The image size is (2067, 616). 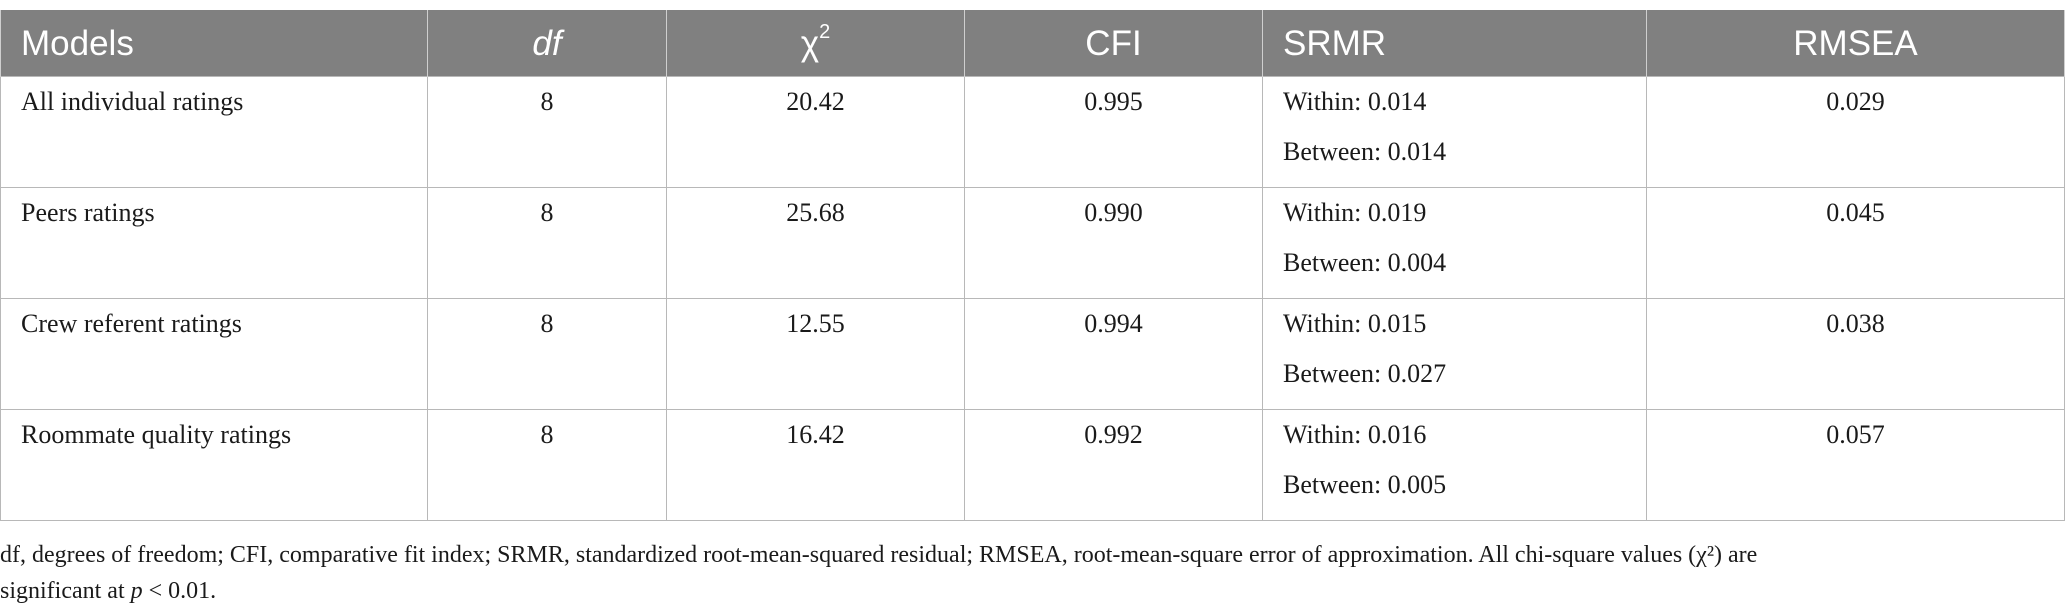 What do you see at coordinates (1113, 354) in the screenshot?
I see `cell-cfi: 0.994` at bounding box center [1113, 354].